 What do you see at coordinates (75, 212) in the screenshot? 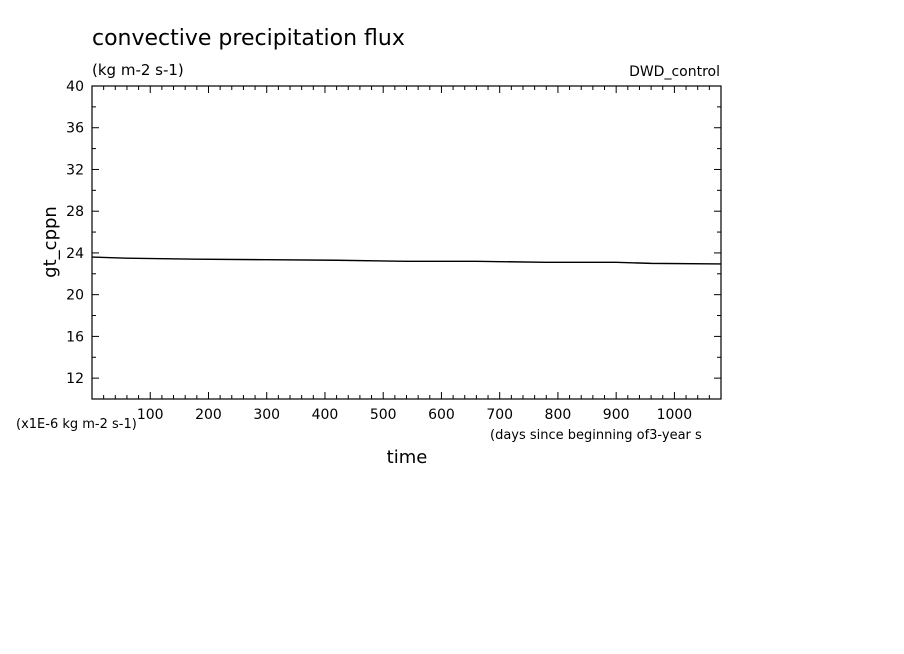
I see `y-tick-label: 28` at bounding box center [75, 212].